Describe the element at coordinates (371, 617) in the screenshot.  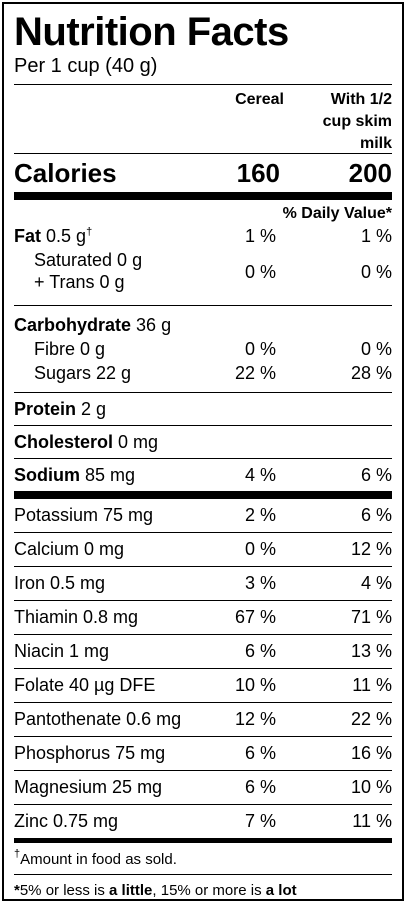
I see `mineral-with-milk: 71 %` at that location.